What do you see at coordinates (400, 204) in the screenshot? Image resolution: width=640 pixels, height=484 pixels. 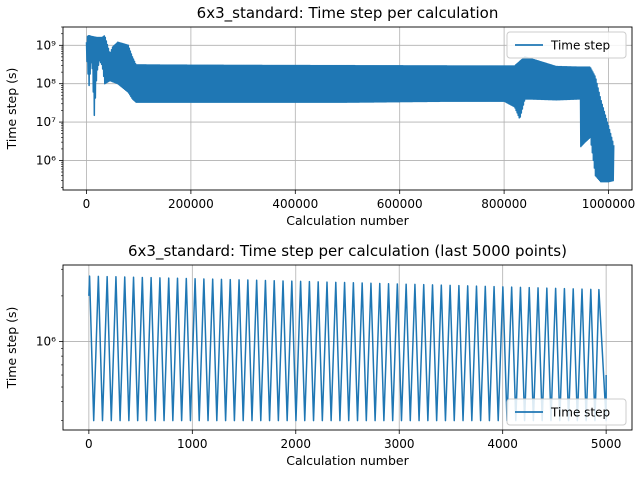 I see `x-tick-label: 600000` at bounding box center [400, 204].